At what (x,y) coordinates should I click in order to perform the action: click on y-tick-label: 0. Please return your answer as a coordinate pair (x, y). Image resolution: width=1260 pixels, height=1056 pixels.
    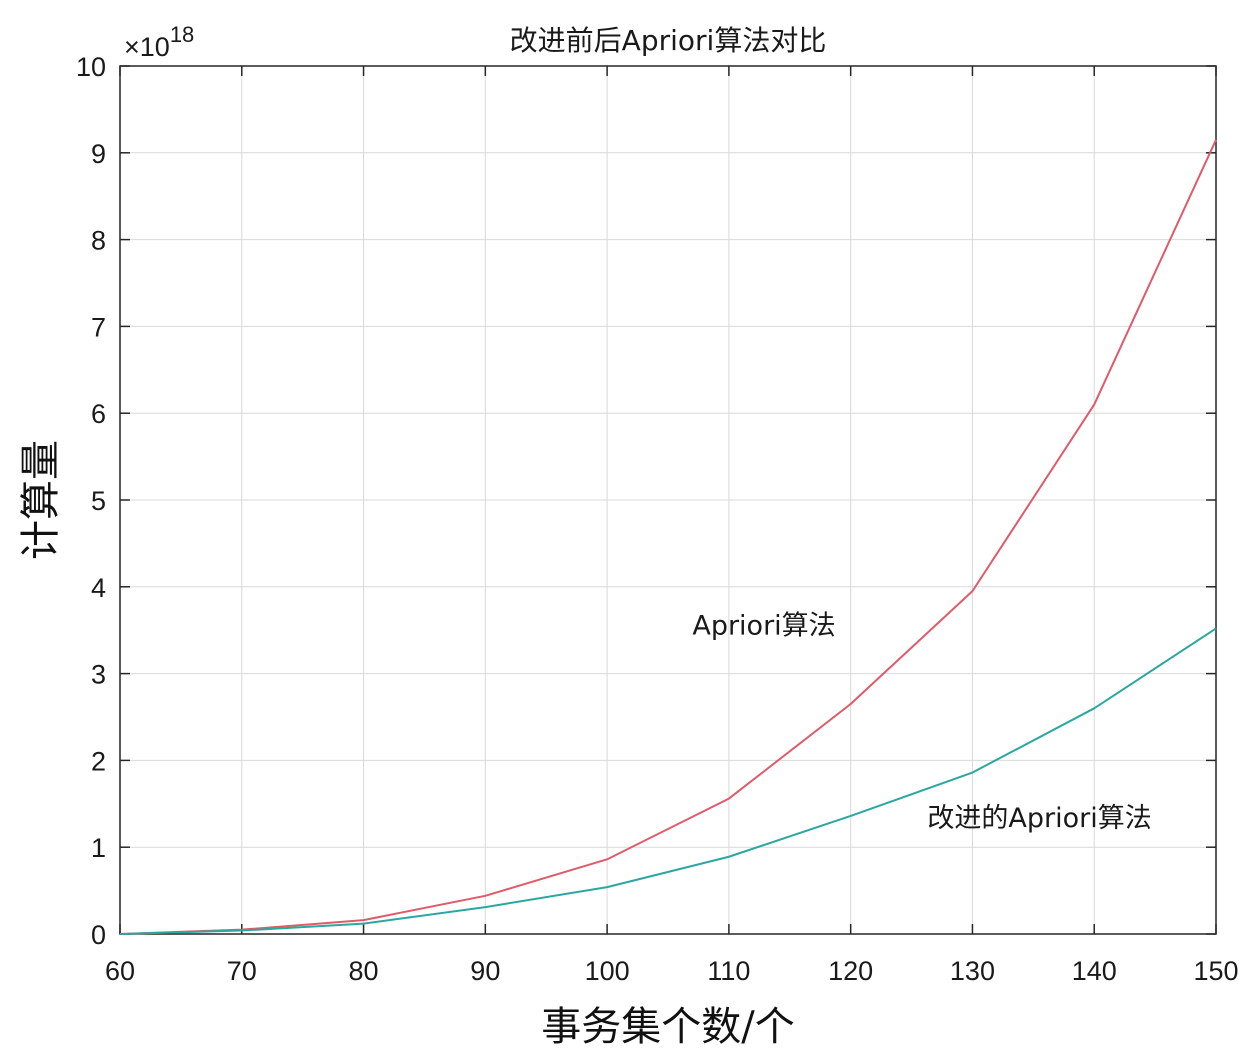
    Looking at the image, I should click on (98, 935).